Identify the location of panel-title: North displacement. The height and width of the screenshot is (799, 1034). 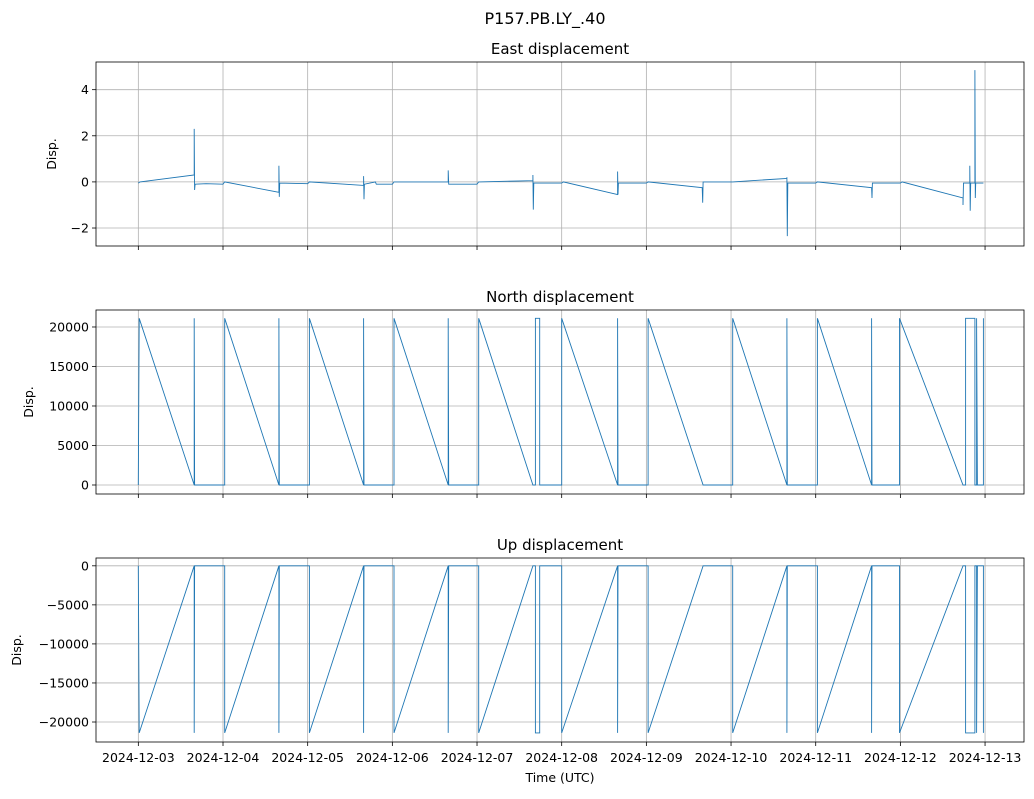
(560, 297).